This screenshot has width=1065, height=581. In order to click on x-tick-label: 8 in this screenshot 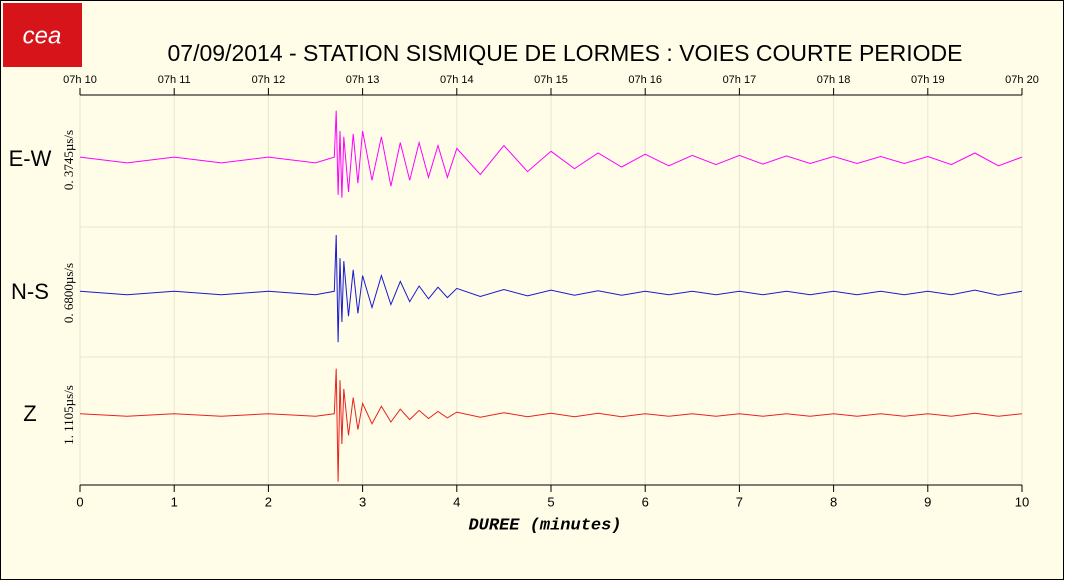, I will do `click(833, 501)`.